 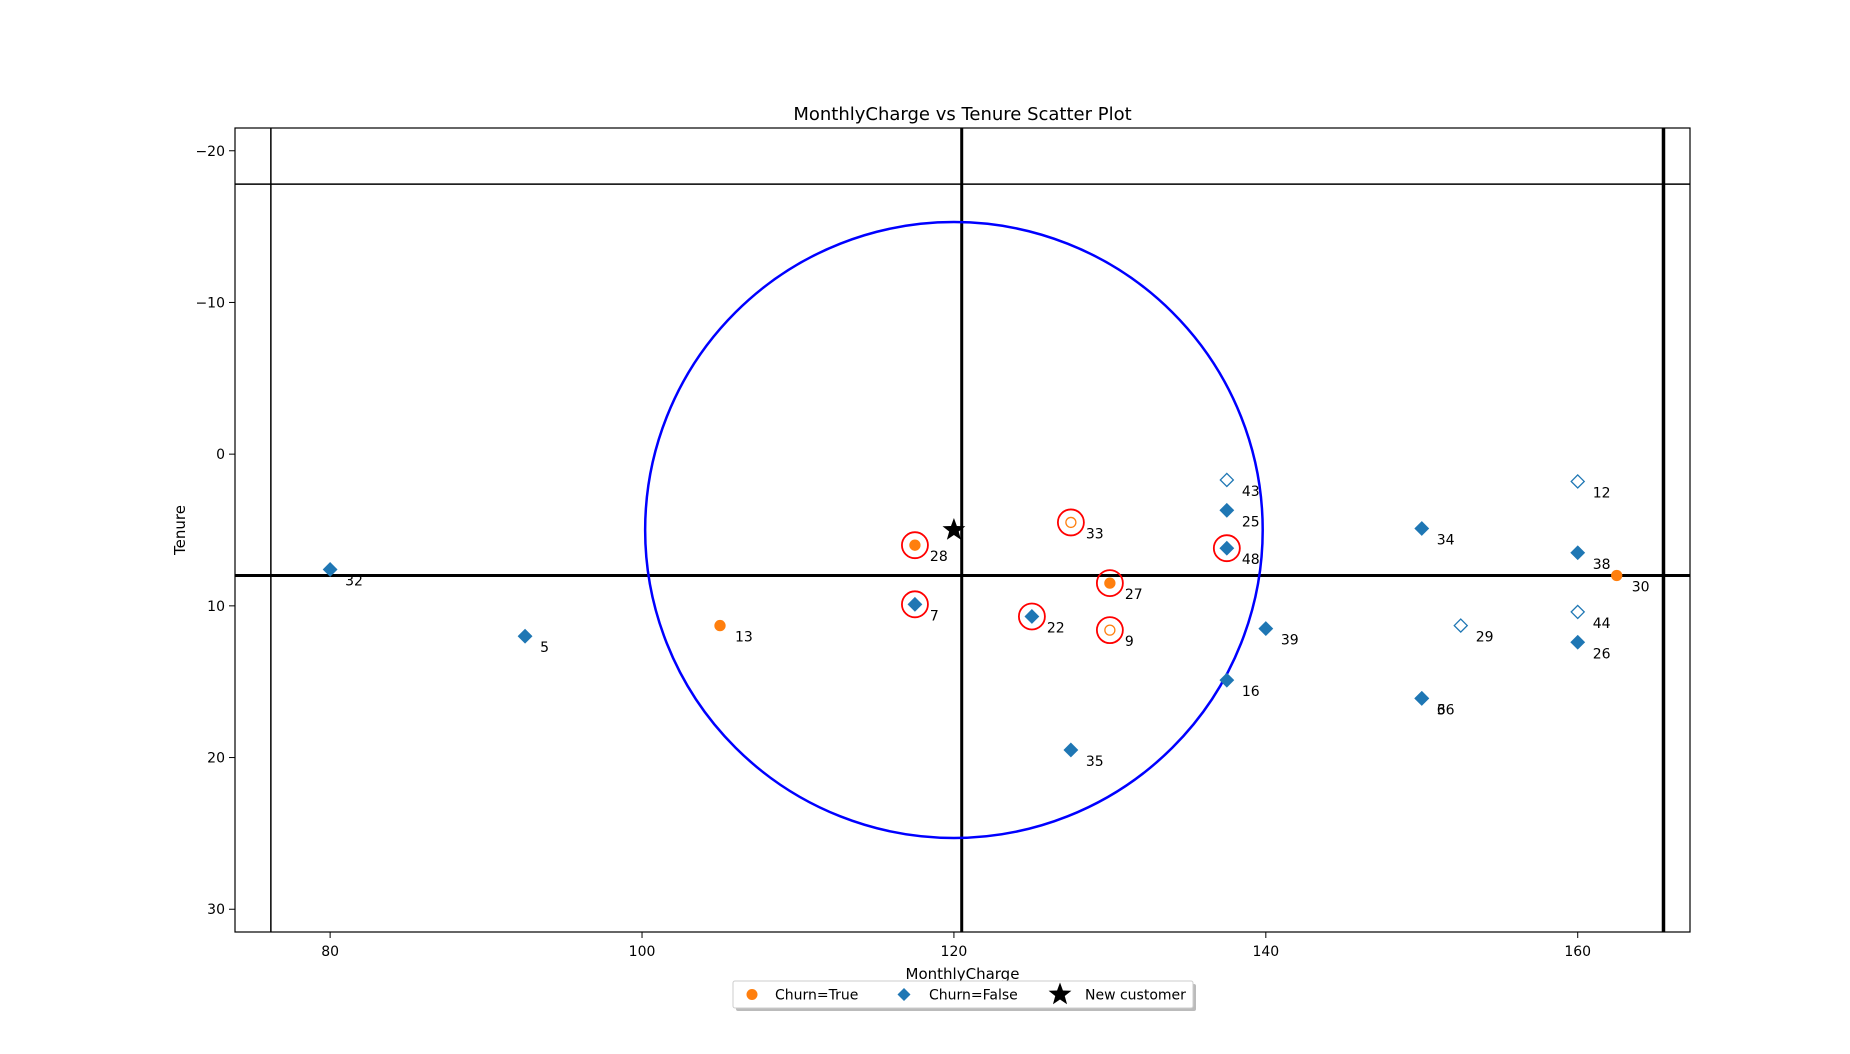 I want to click on legend-label-churn-true: Churn=True, so click(x=816, y=996).